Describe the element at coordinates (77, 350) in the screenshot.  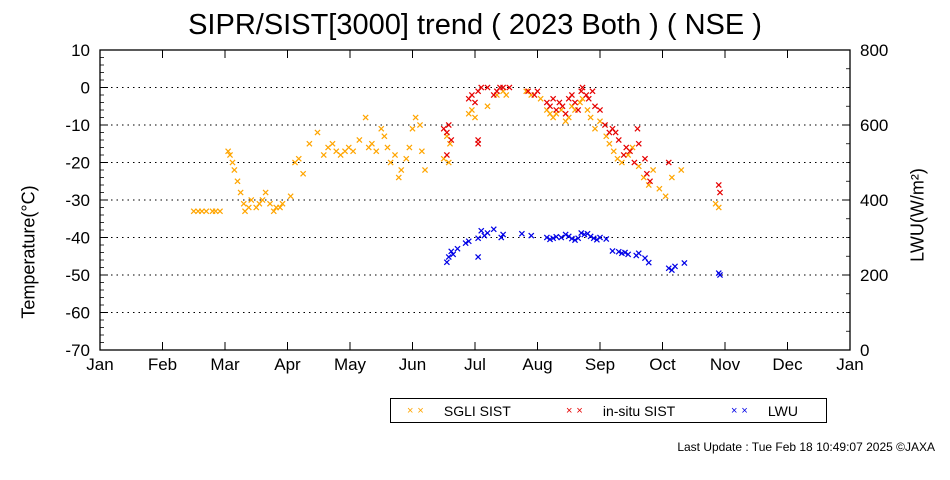
I see `y-tick-label-left: -70` at that location.